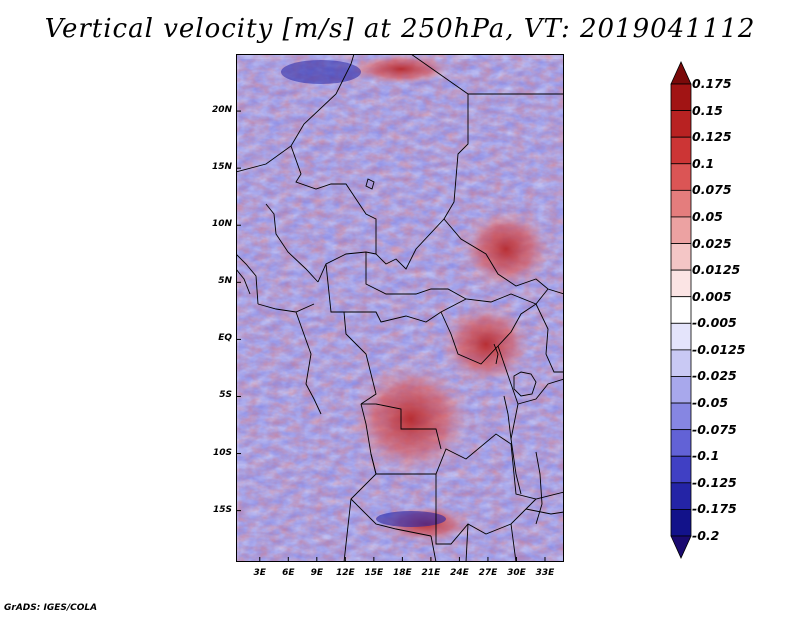 Image resolution: width=800 pixels, height=618 pixels. What do you see at coordinates (714, 323) in the screenshot?
I see `colorbar-label: -0.005` at bounding box center [714, 323].